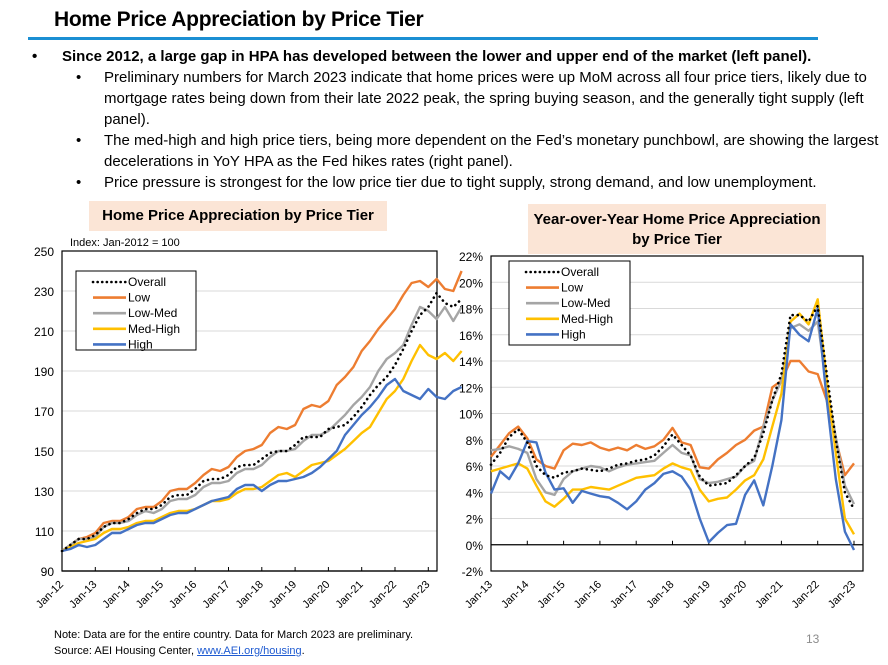  I want to click on y-tick-label: 90, so click(48, 572).